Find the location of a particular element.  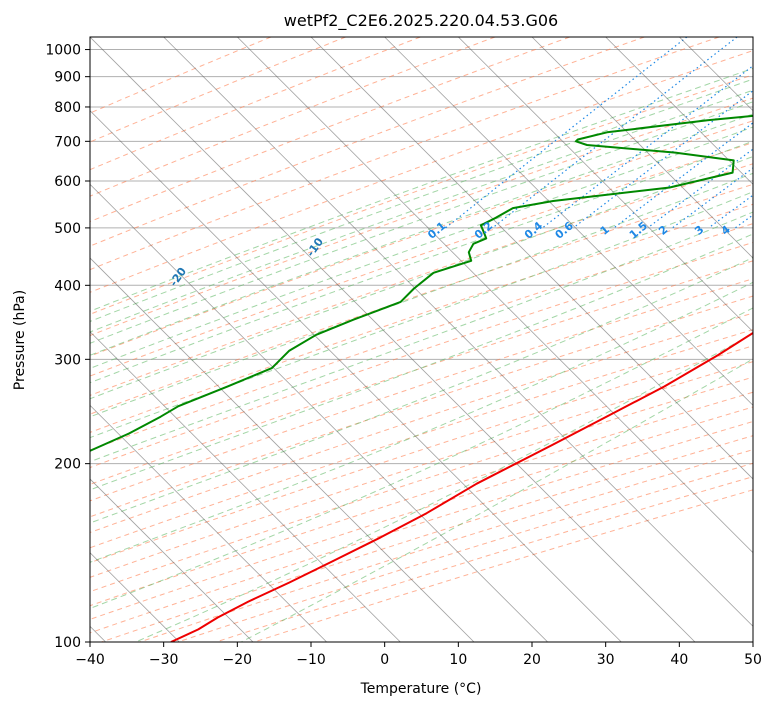

y-tick-label: 200 is located at coordinates (67, 465).